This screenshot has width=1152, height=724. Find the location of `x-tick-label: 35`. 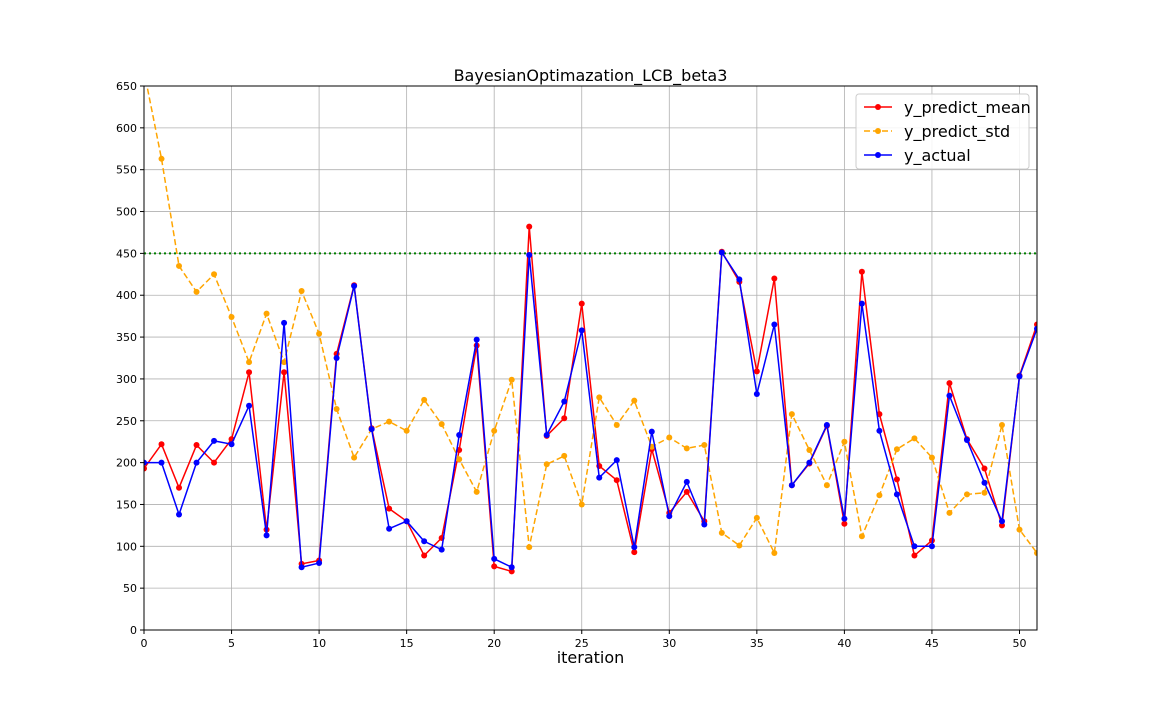

x-tick-label: 35 is located at coordinates (757, 643).